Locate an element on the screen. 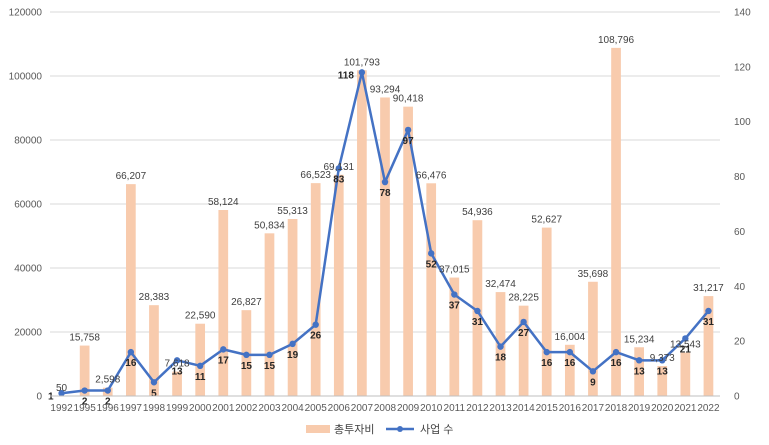  bar-data-label: 66,207 is located at coordinates (131, 176).